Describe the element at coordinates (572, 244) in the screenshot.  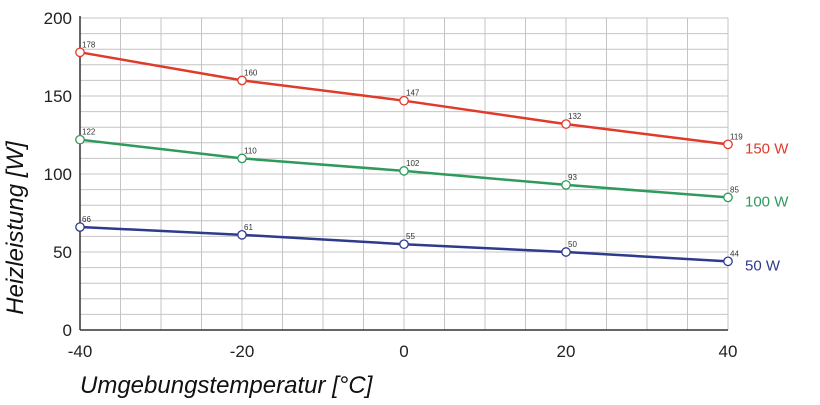
I see `data-label: 50` at that location.